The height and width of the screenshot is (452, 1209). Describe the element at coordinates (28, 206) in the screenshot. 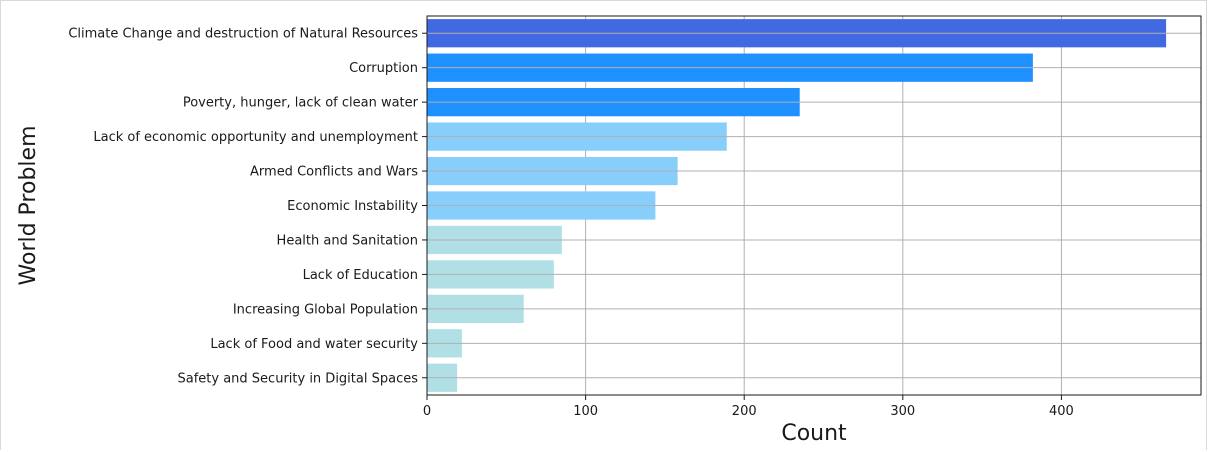

I see `y-axis-title: World Problem` at that location.